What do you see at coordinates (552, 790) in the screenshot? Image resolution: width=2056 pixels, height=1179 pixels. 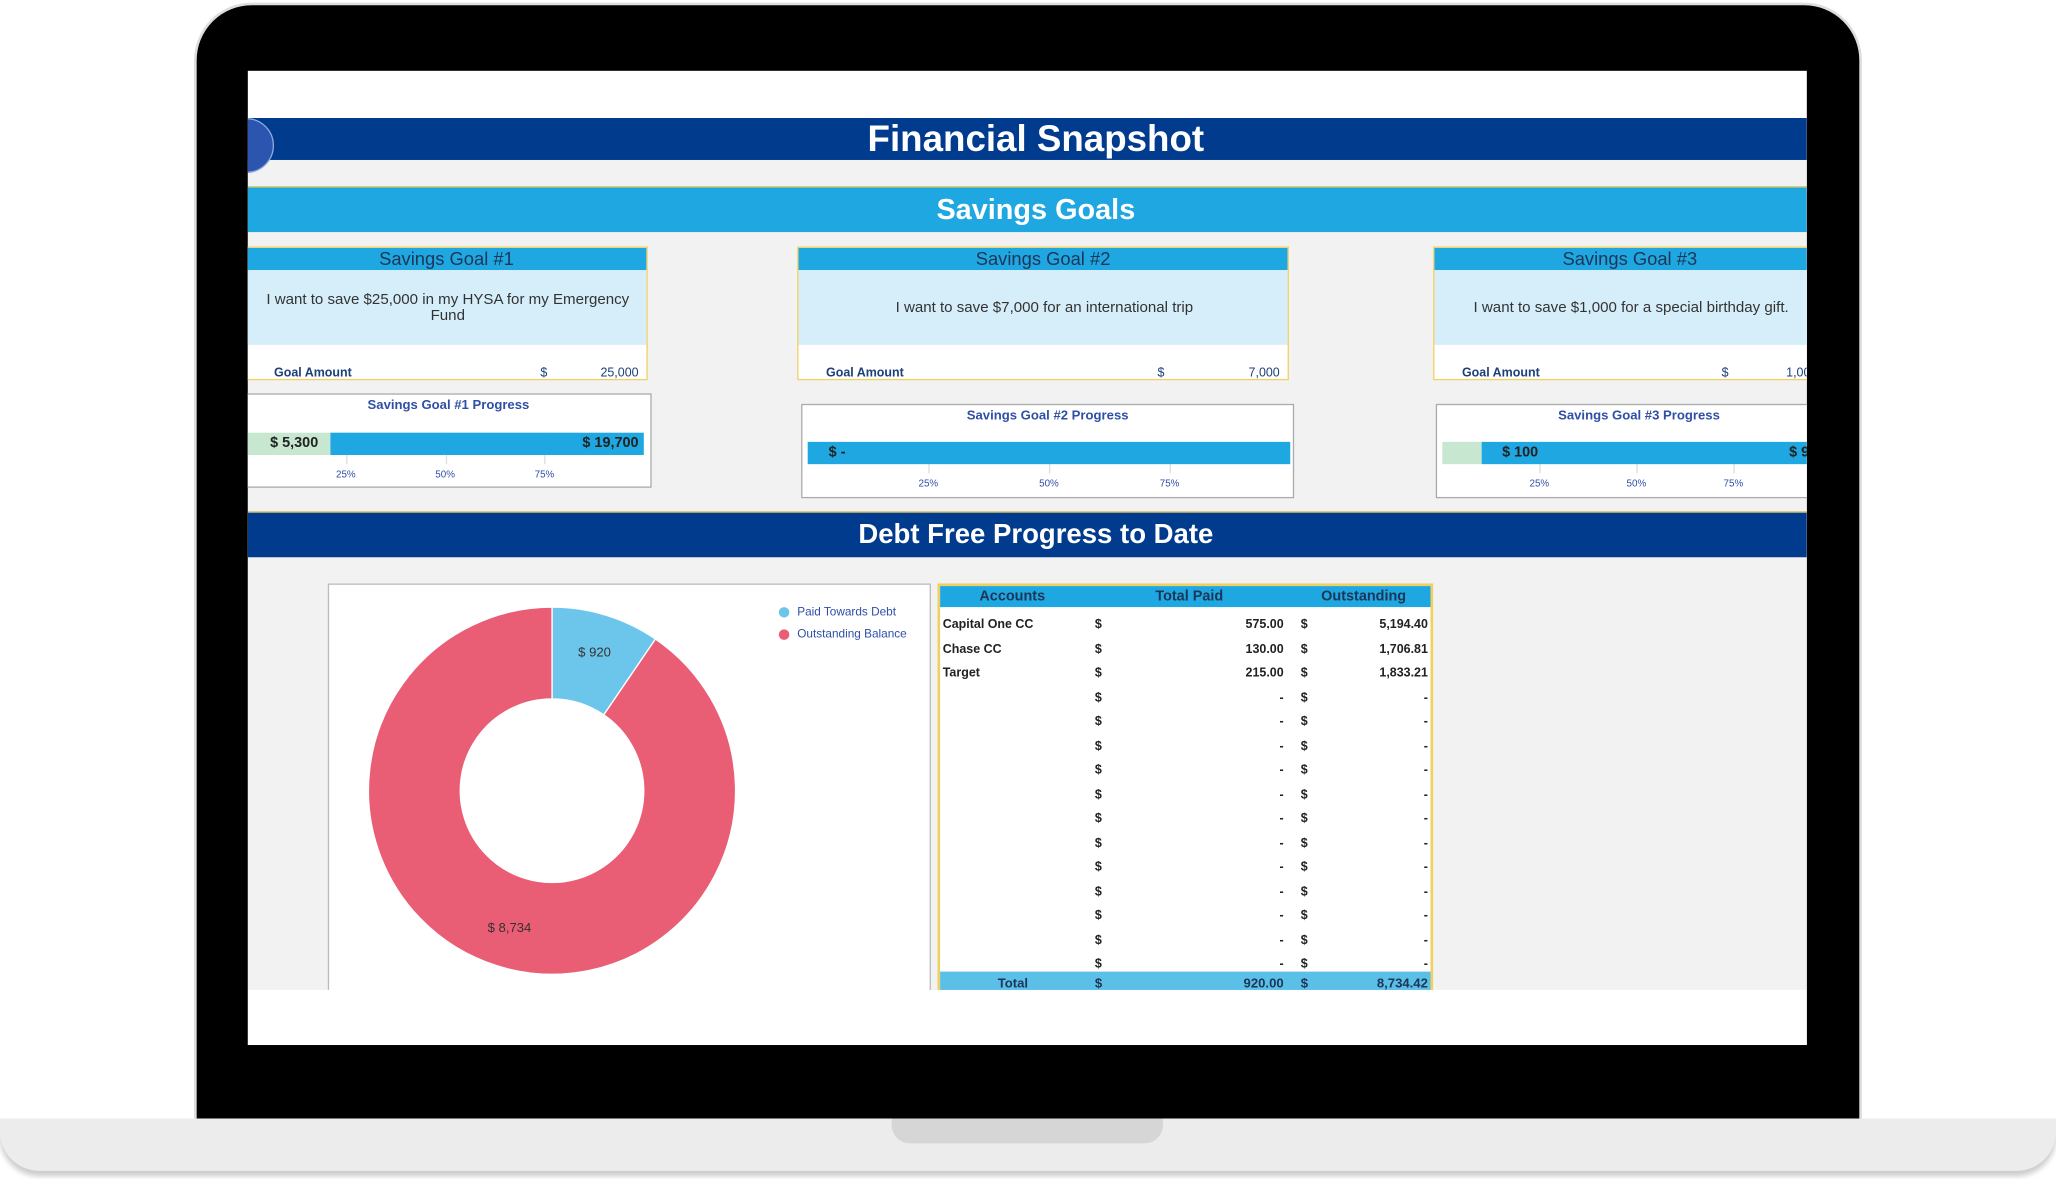 I see `donut-slice` at bounding box center [552, 790].